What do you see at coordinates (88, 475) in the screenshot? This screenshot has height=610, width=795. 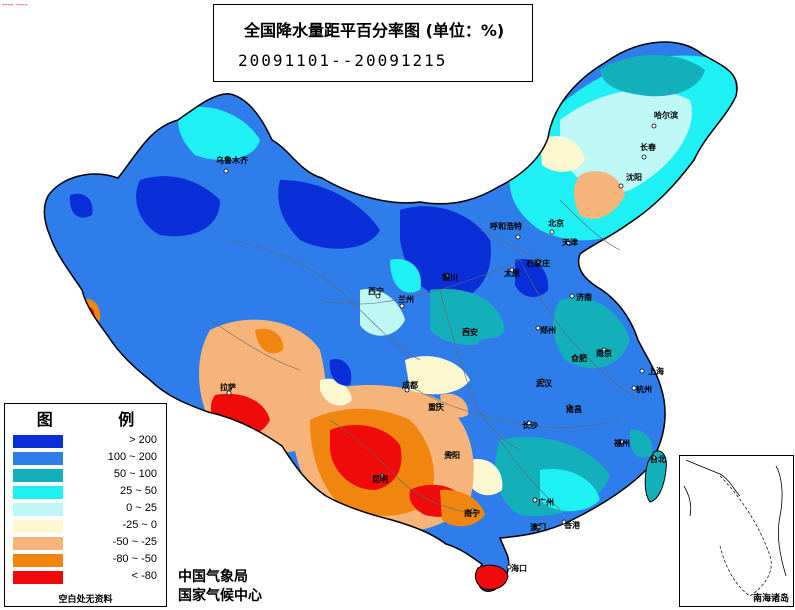 I see `legend-item: 50 ~ 100` at bounding box center [88, 475].